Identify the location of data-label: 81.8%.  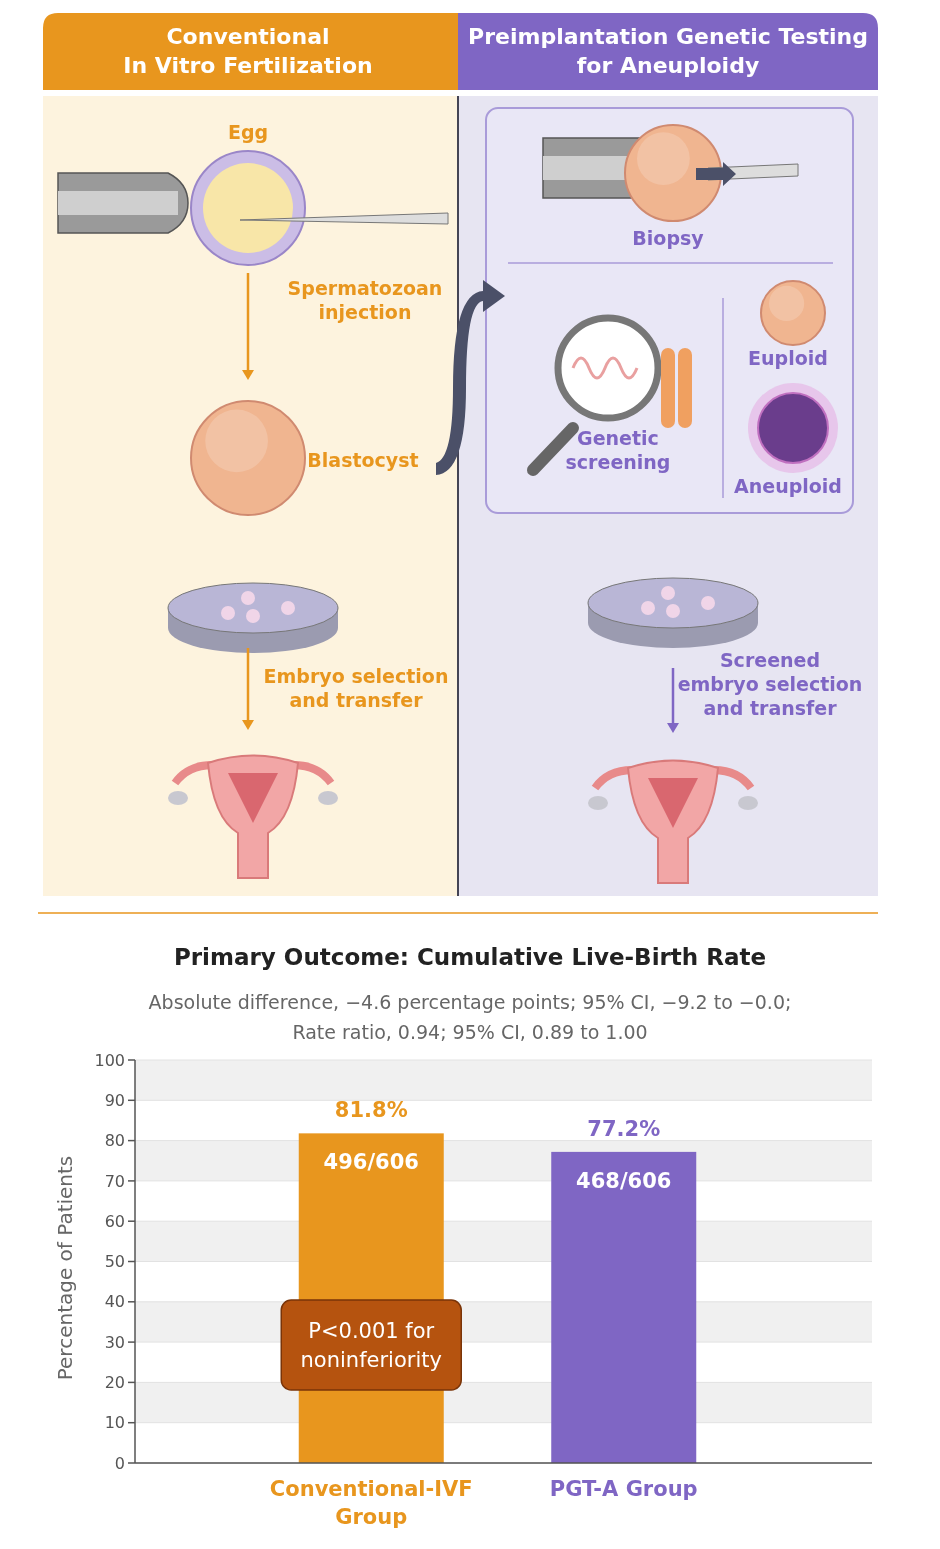
(371, 1110).